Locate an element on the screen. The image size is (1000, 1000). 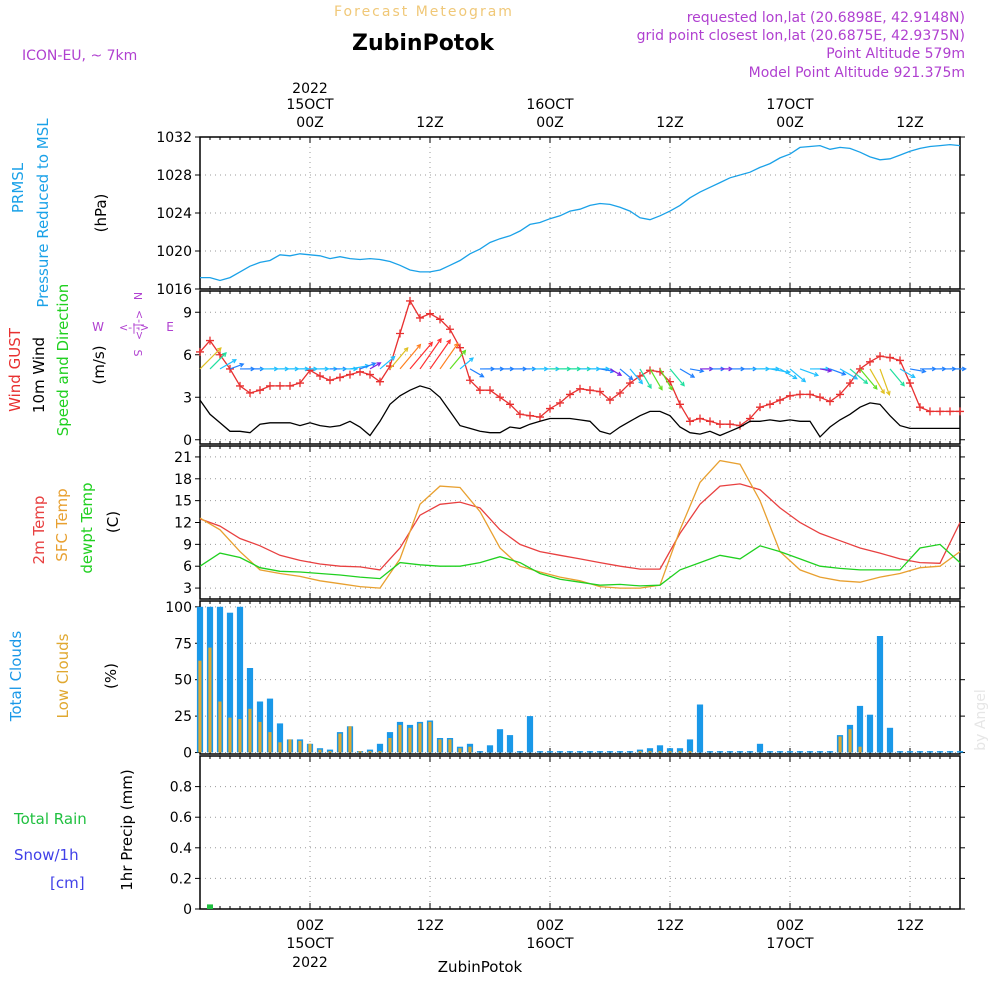
y-tick-label: 0 is located at coordinates (187, 910).